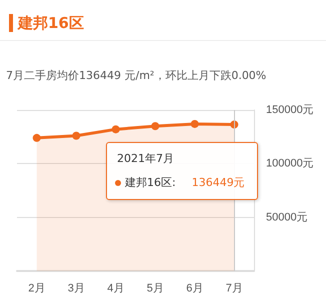 The width and height of the screenshot is (326, 302). I want to click on x-tick-label: 5月, so click(155, 288).